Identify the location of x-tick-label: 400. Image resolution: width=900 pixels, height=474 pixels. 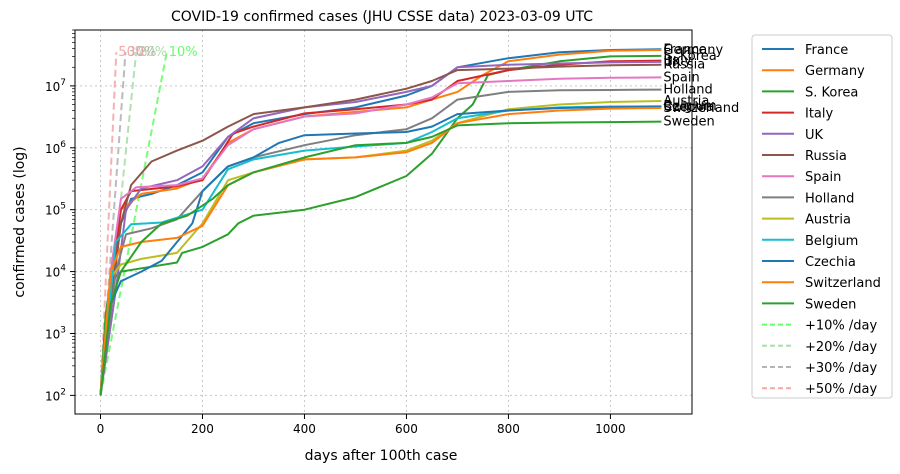
(304, 429).